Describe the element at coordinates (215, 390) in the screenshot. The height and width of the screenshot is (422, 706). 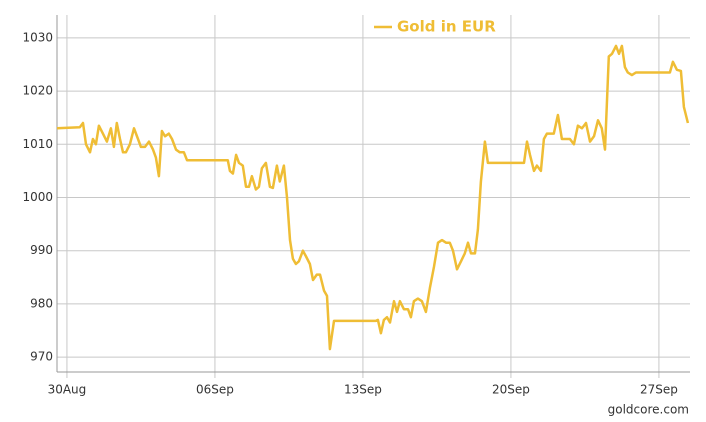
I see `x-tick-label: 06Sep` at that location.